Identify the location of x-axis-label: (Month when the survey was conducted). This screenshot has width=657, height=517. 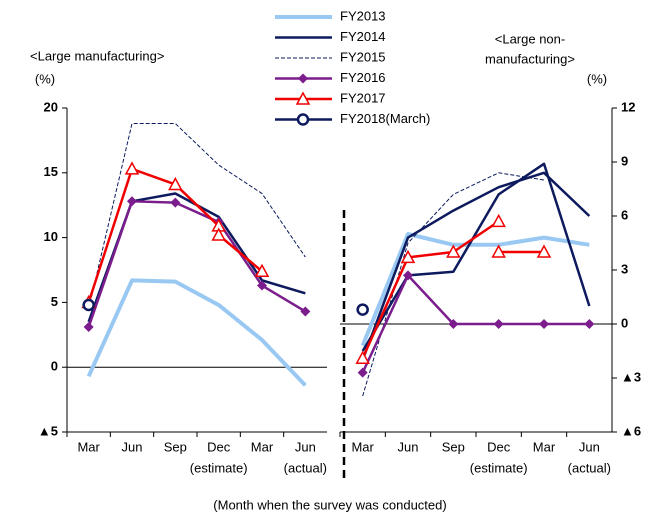
(329, 504).